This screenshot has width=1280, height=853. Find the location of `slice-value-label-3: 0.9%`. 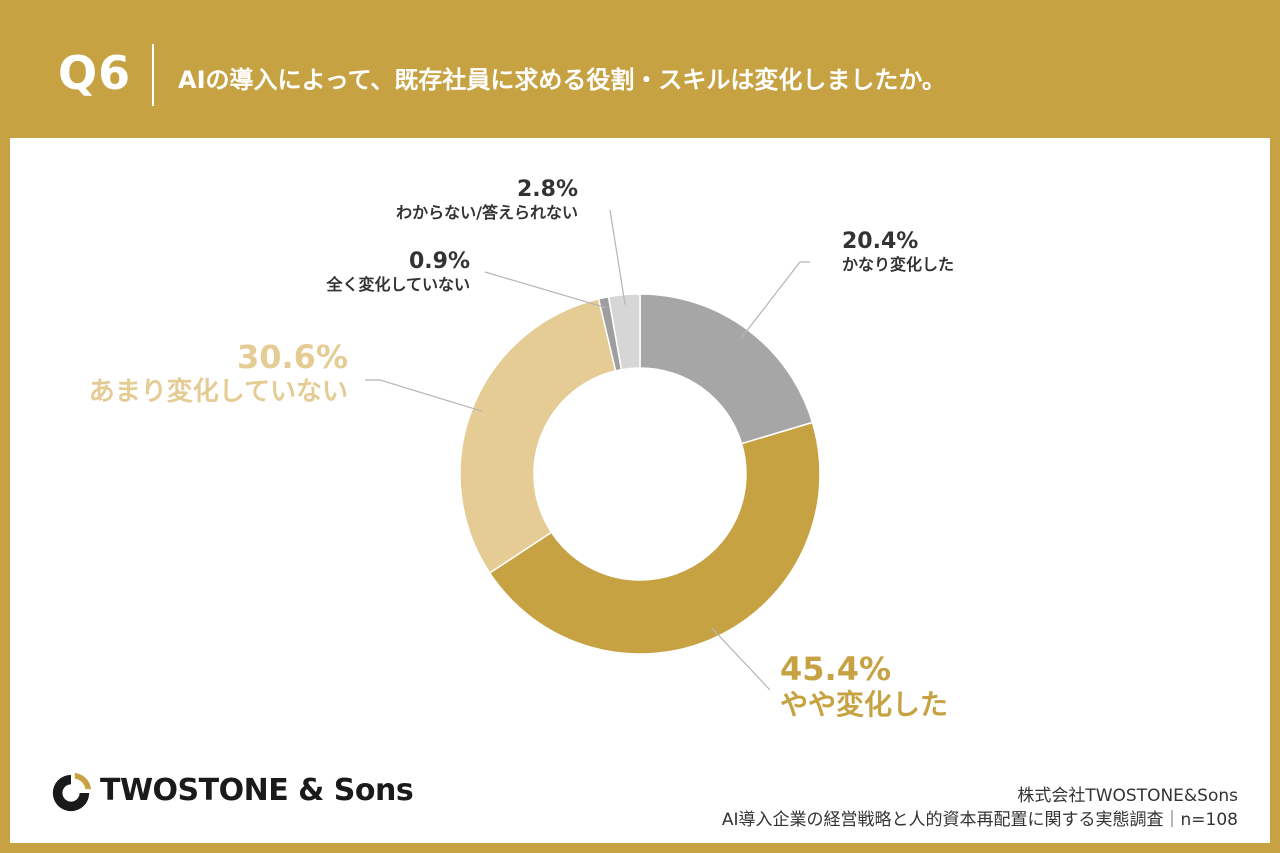

slice-value-label-3: 0.9% is located at coordinates (439, 261).